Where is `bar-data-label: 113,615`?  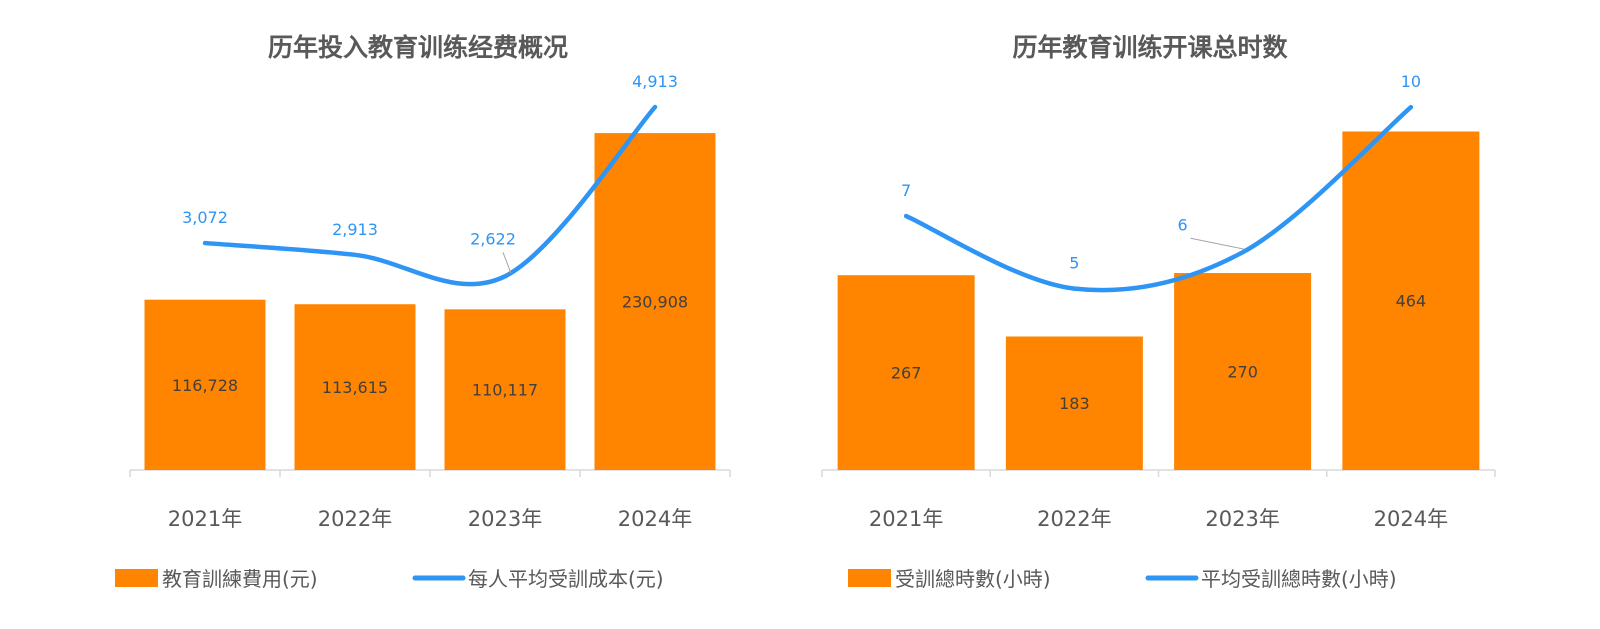
bar-data-label: 113,615 is located at coordinates (355, 387).